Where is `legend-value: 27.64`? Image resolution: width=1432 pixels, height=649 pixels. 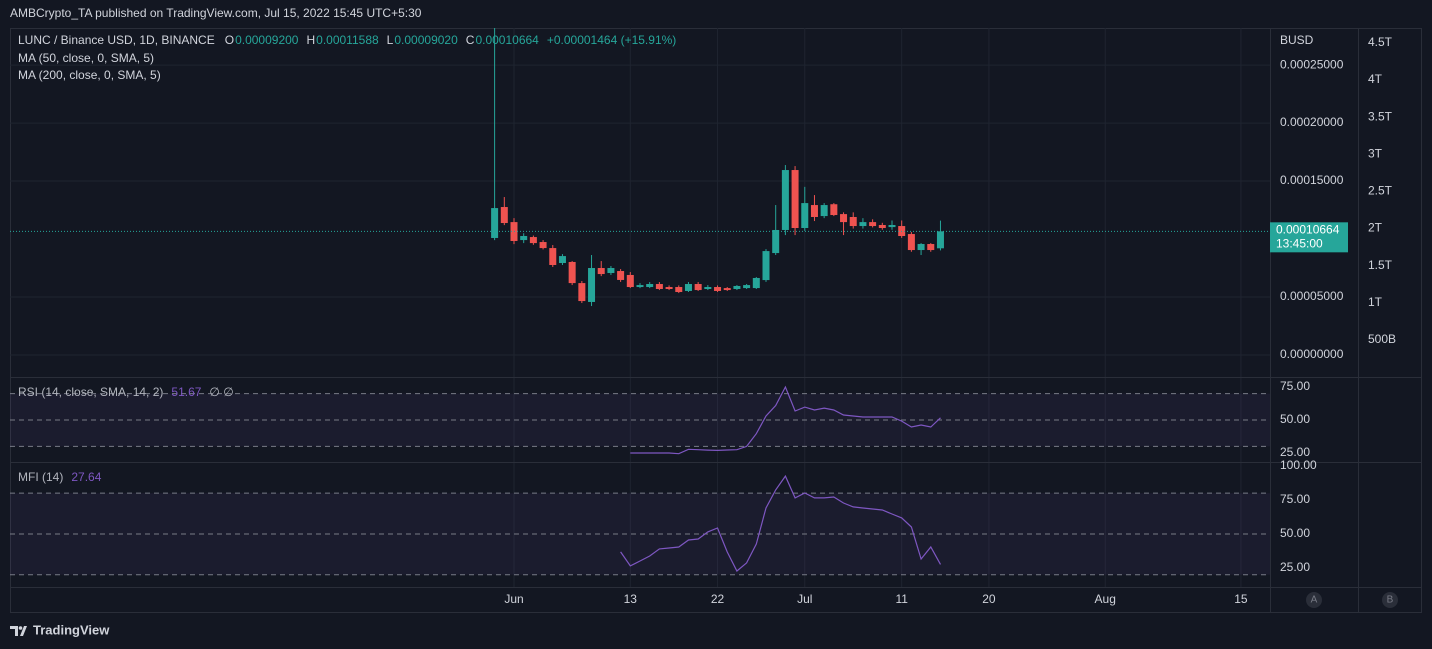
legend-value: 27.64 is located at coordinates (86, 477).